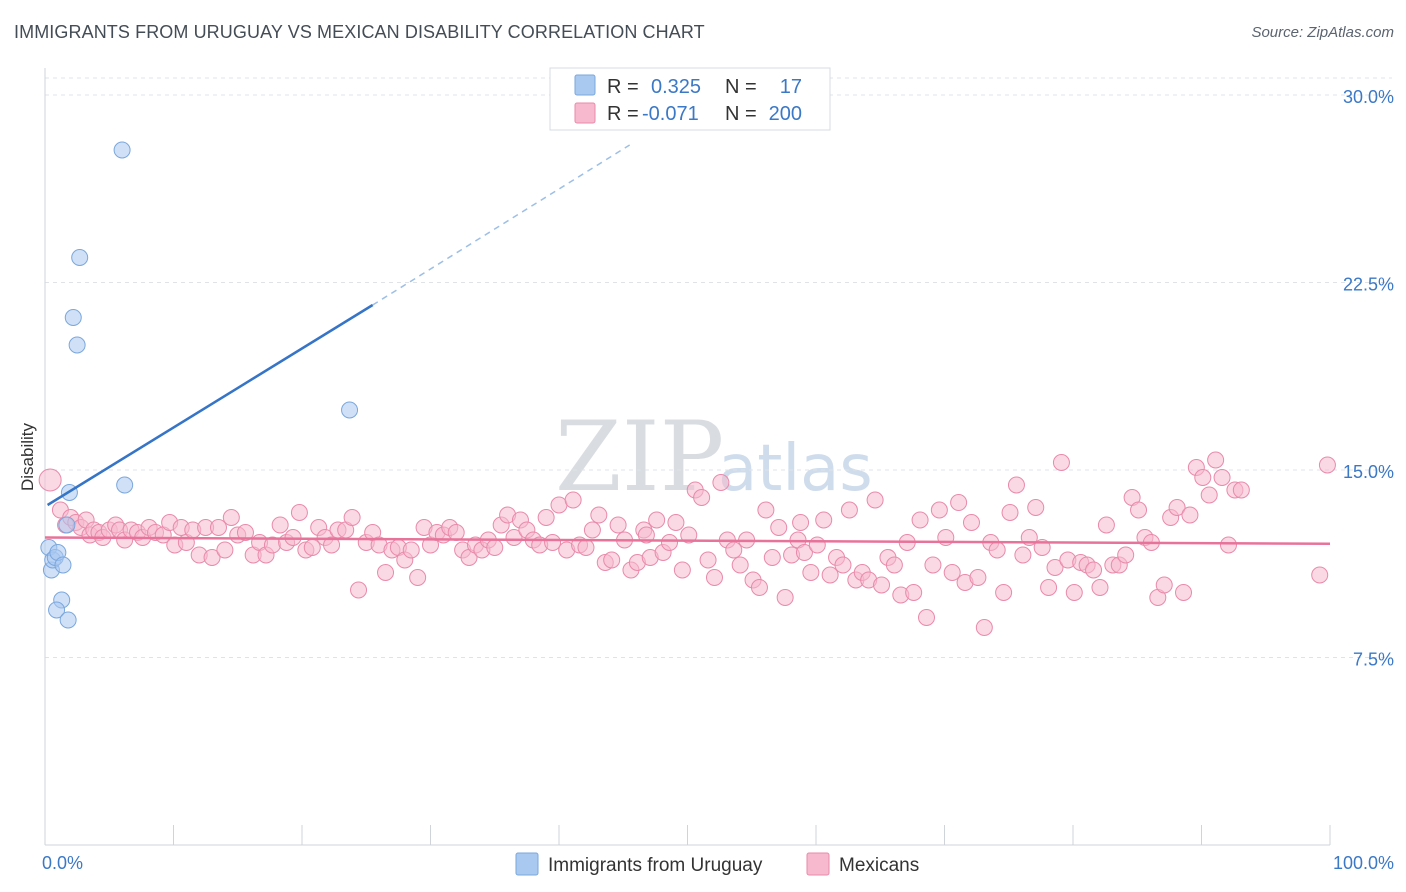 This screenshot has height=892, width=1406. What do you see at coordinates (655, 865) in the screenshot?
I see `legend-bottom-label-uruguay: Immigrants from Uruguay` at bounding box center [655, 865].